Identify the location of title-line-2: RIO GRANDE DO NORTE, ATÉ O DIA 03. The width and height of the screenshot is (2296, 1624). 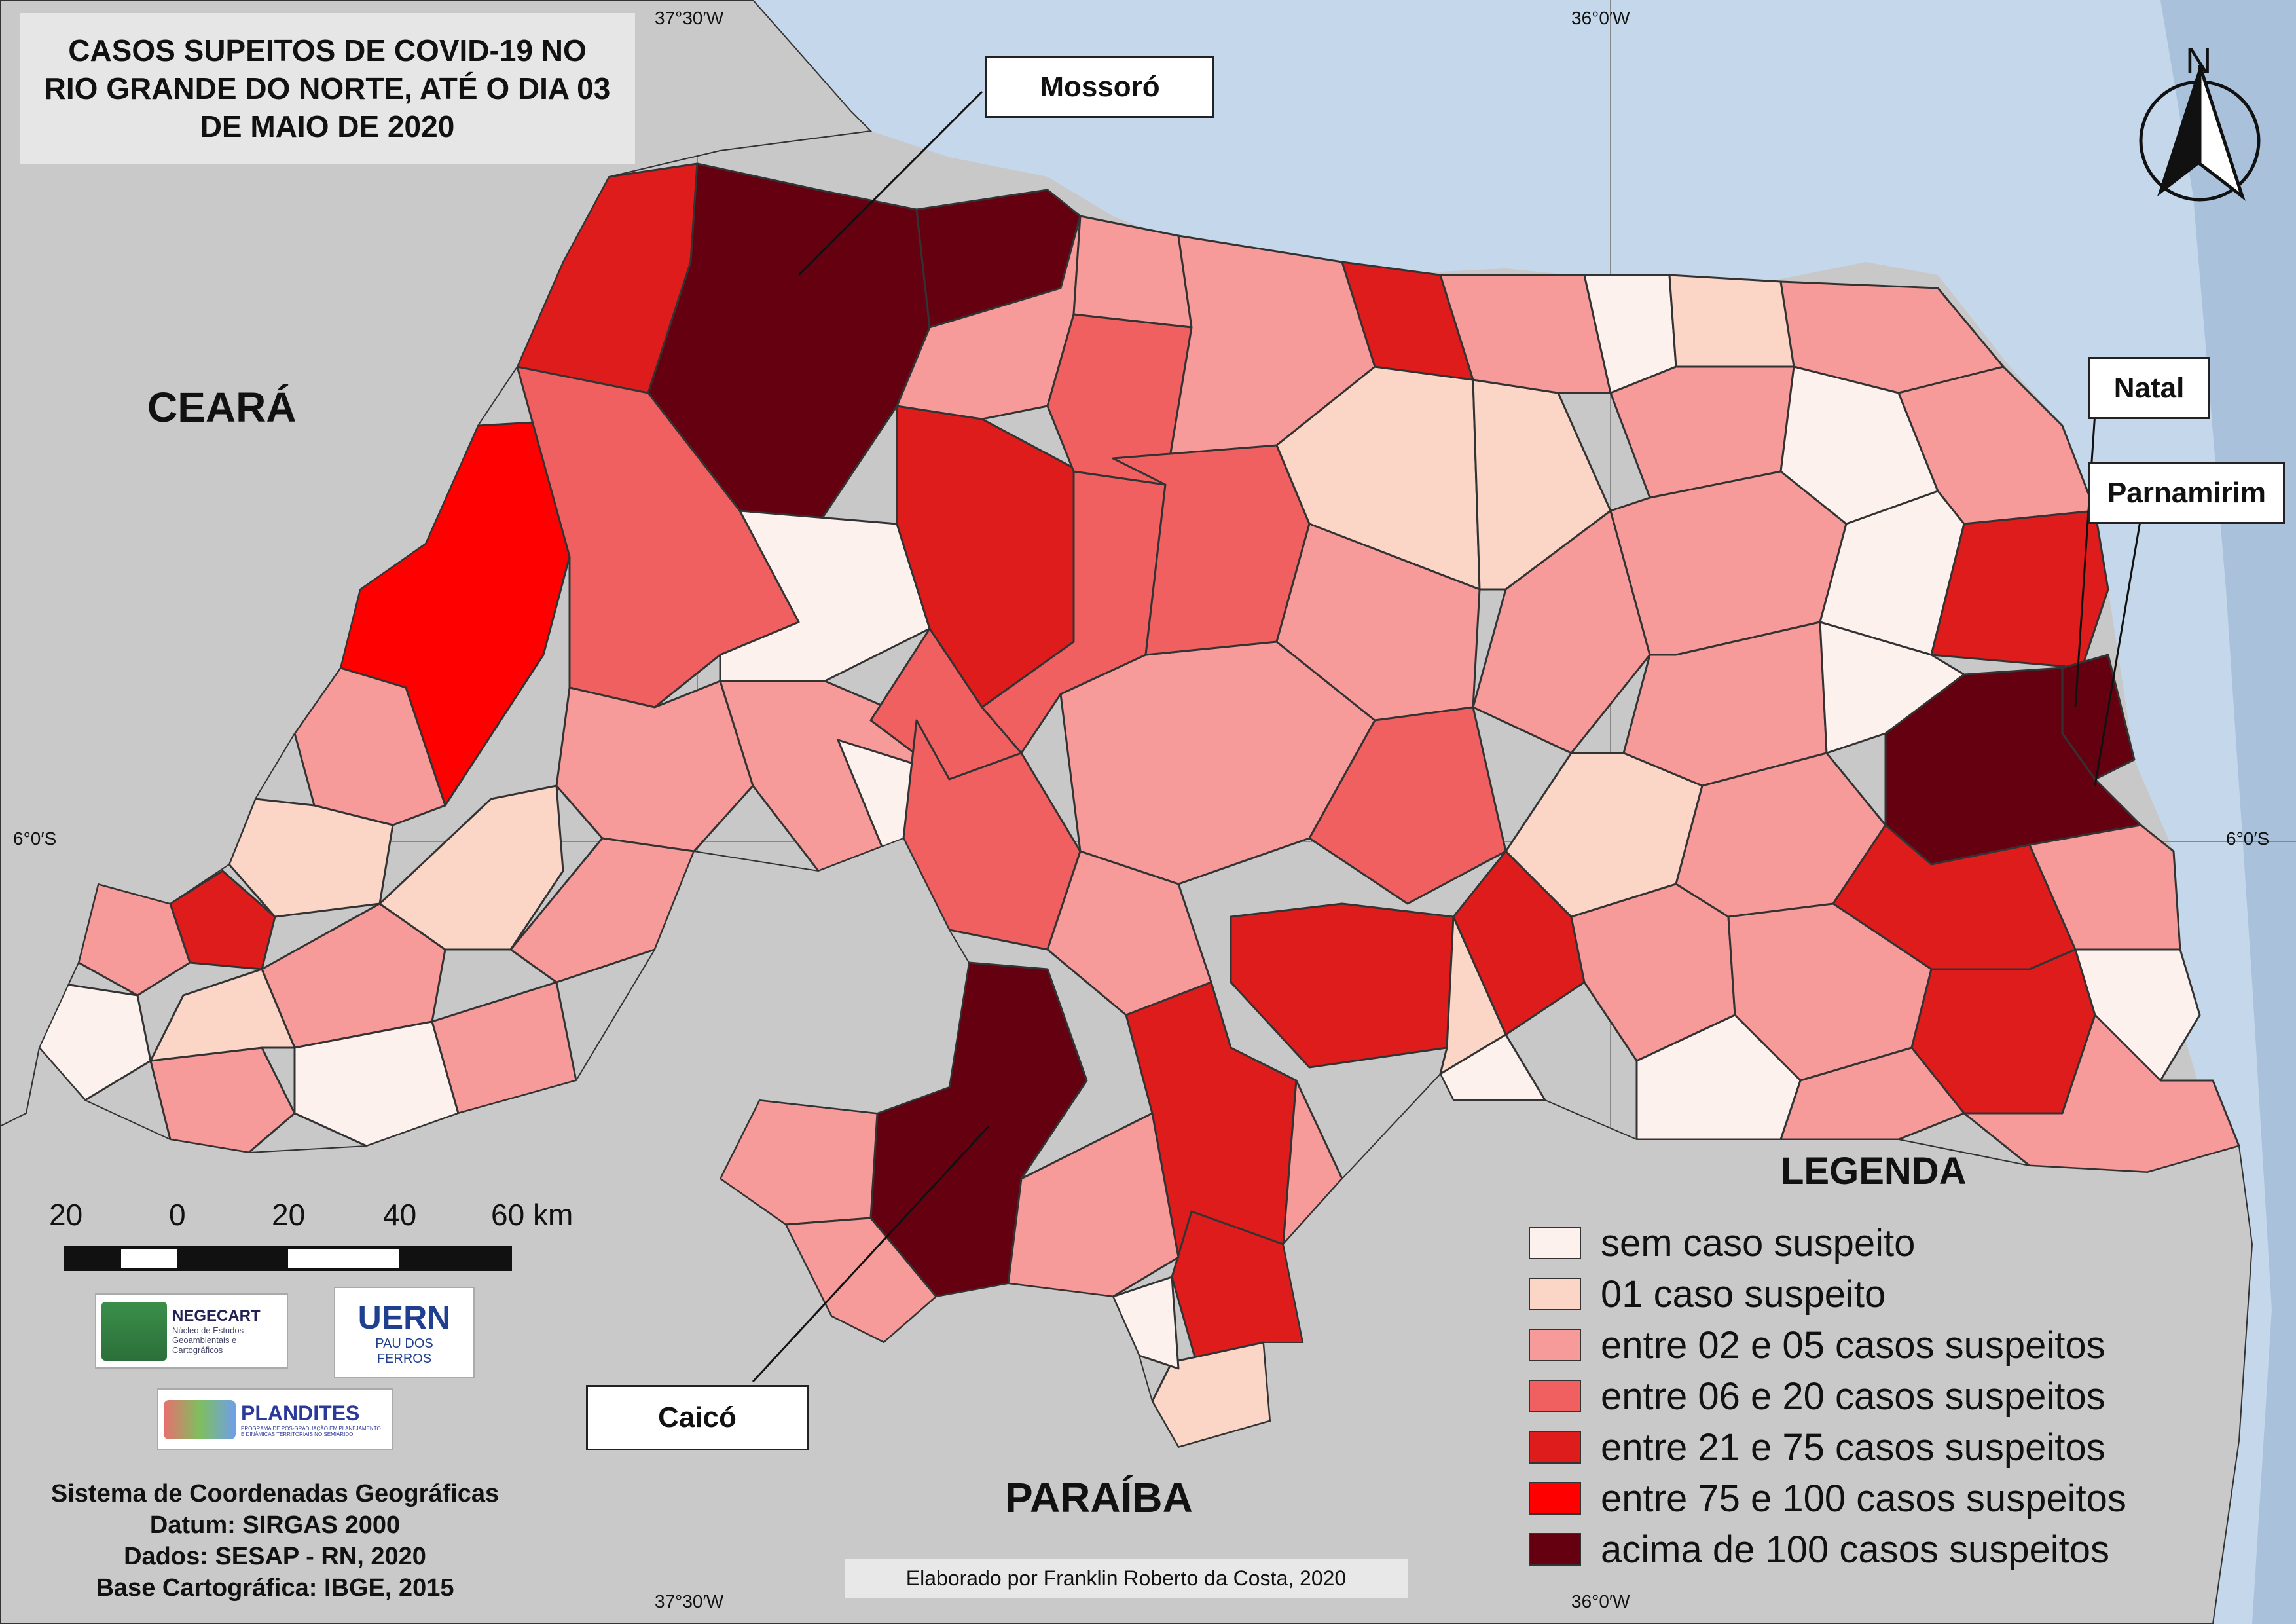
(327, 88).